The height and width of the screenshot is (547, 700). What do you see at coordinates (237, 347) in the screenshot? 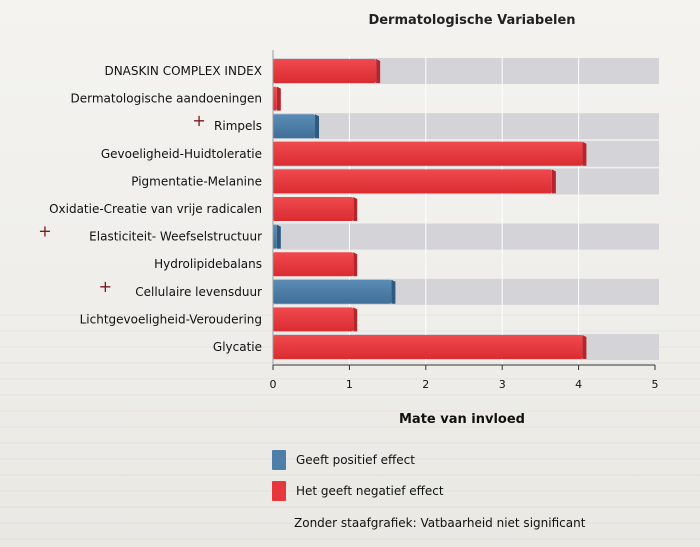
I see `category-label: Glycatie` at bounding box center [237, 347].